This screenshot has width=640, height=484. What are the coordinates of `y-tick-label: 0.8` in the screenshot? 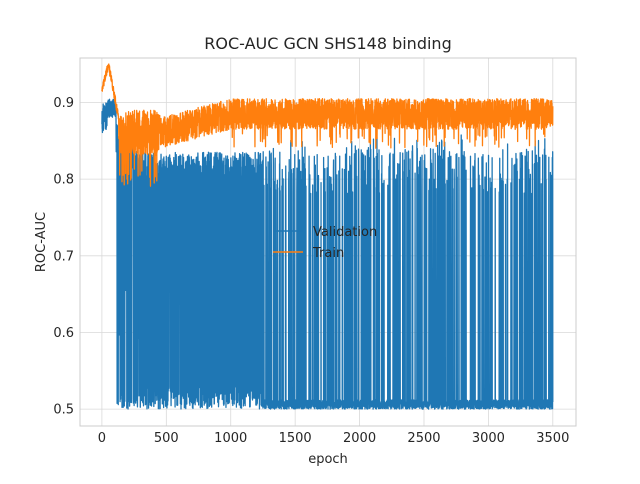 It's located at (63, 180).